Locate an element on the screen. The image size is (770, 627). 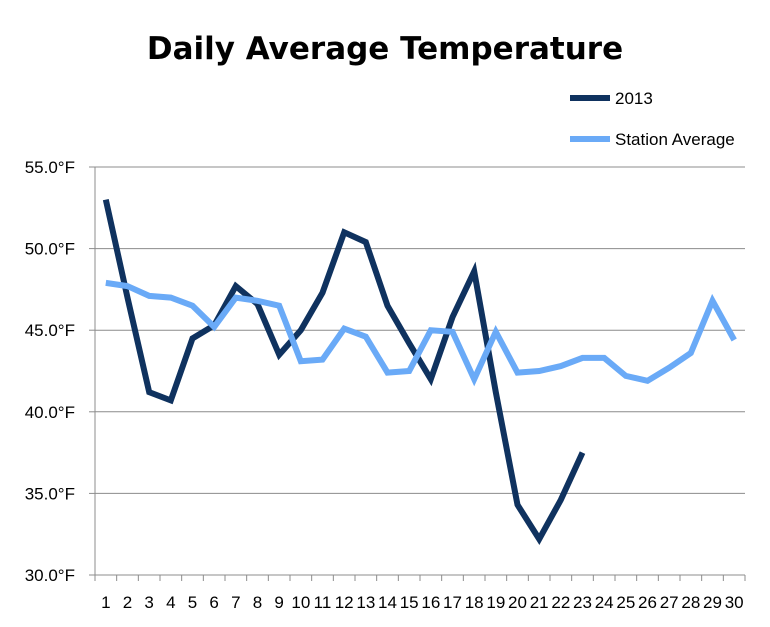
x-tick-label: 2 is located at coordinates (127, 602).